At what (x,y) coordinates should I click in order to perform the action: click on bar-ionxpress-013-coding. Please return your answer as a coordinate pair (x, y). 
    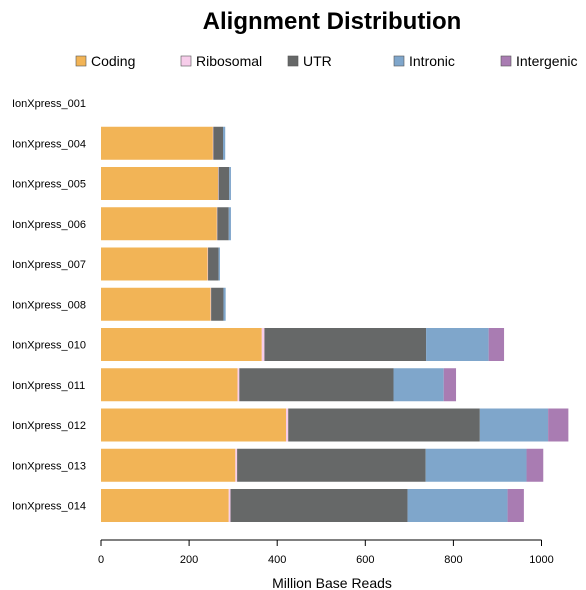
    Looking at the image, I should click on (168, 465).